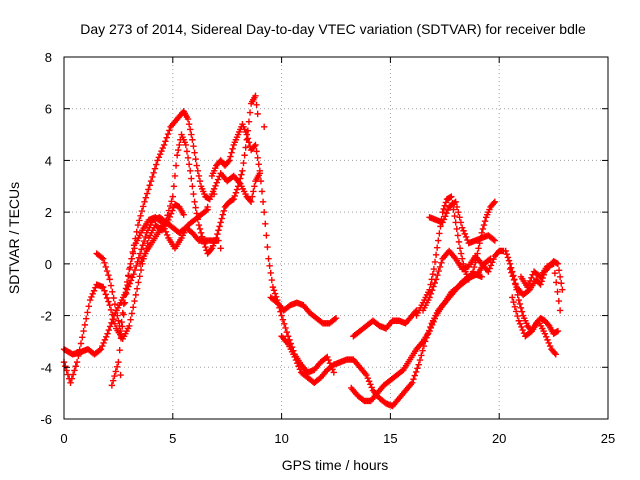  What do you see at coordinates (48, 57) in the screenshot?
I see `y-tick-label: 8` at bounding box center [48, 57].